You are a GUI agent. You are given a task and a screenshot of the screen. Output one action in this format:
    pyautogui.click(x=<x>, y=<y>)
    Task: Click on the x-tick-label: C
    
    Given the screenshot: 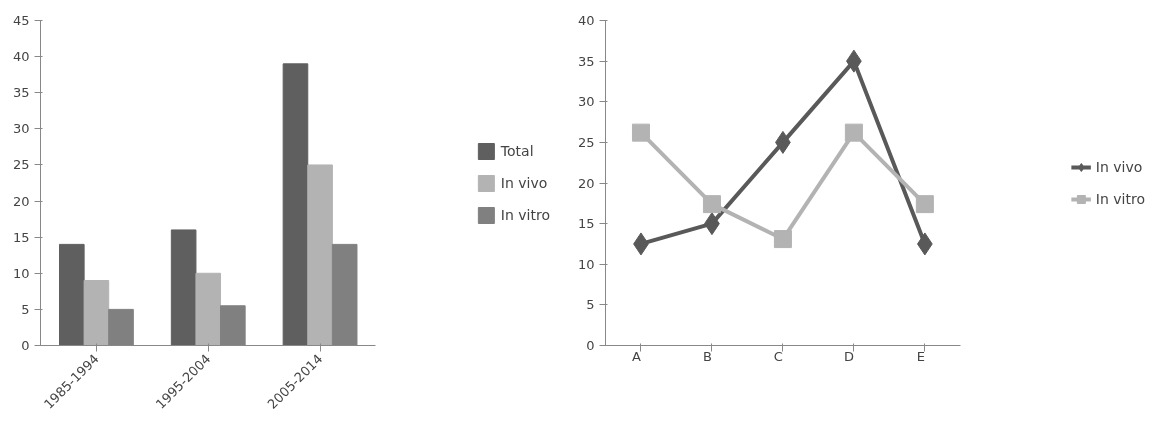 What is the action you would take?
    pyautogui.click(x=778, y=356)
    